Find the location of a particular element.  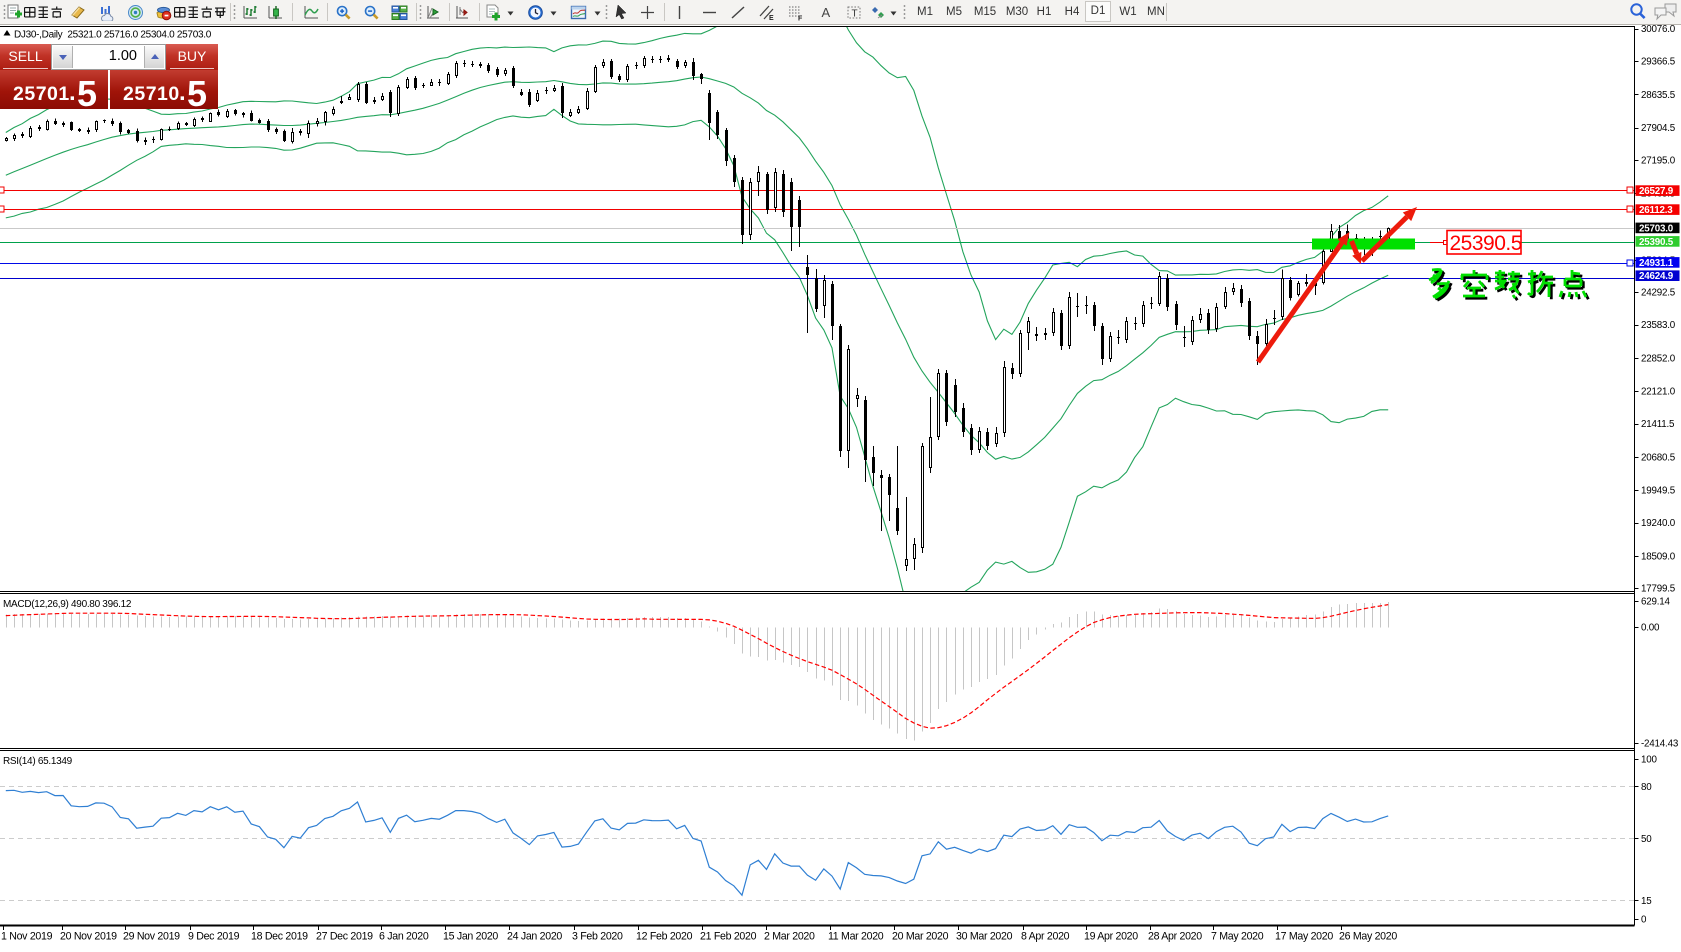

svg-text: 15 Jan 2020 is located at coordinates (470, 937).